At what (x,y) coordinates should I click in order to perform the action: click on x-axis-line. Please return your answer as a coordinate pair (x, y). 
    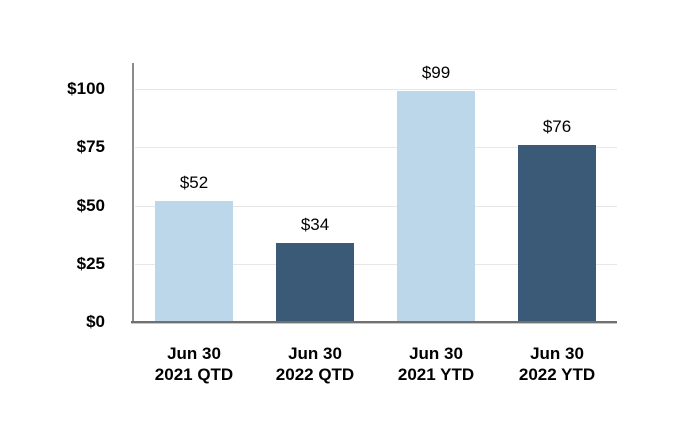
    Looking at the image, I should click on (374, 322).